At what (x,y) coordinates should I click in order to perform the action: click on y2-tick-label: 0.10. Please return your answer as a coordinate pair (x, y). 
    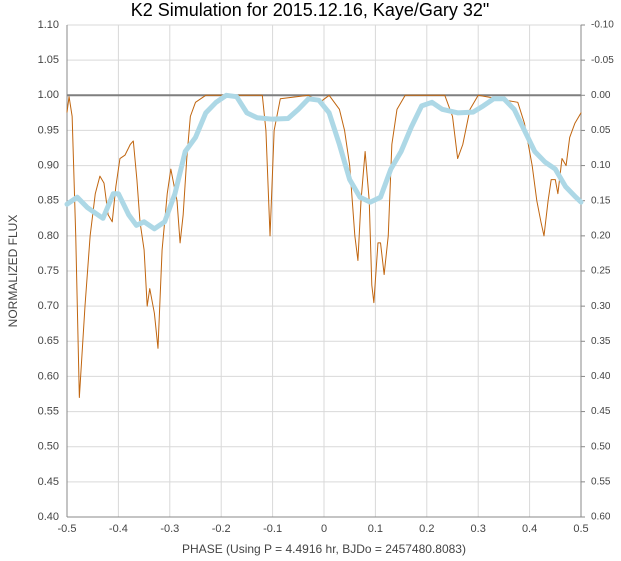
    Looking at the image, I should click on (601, 165).